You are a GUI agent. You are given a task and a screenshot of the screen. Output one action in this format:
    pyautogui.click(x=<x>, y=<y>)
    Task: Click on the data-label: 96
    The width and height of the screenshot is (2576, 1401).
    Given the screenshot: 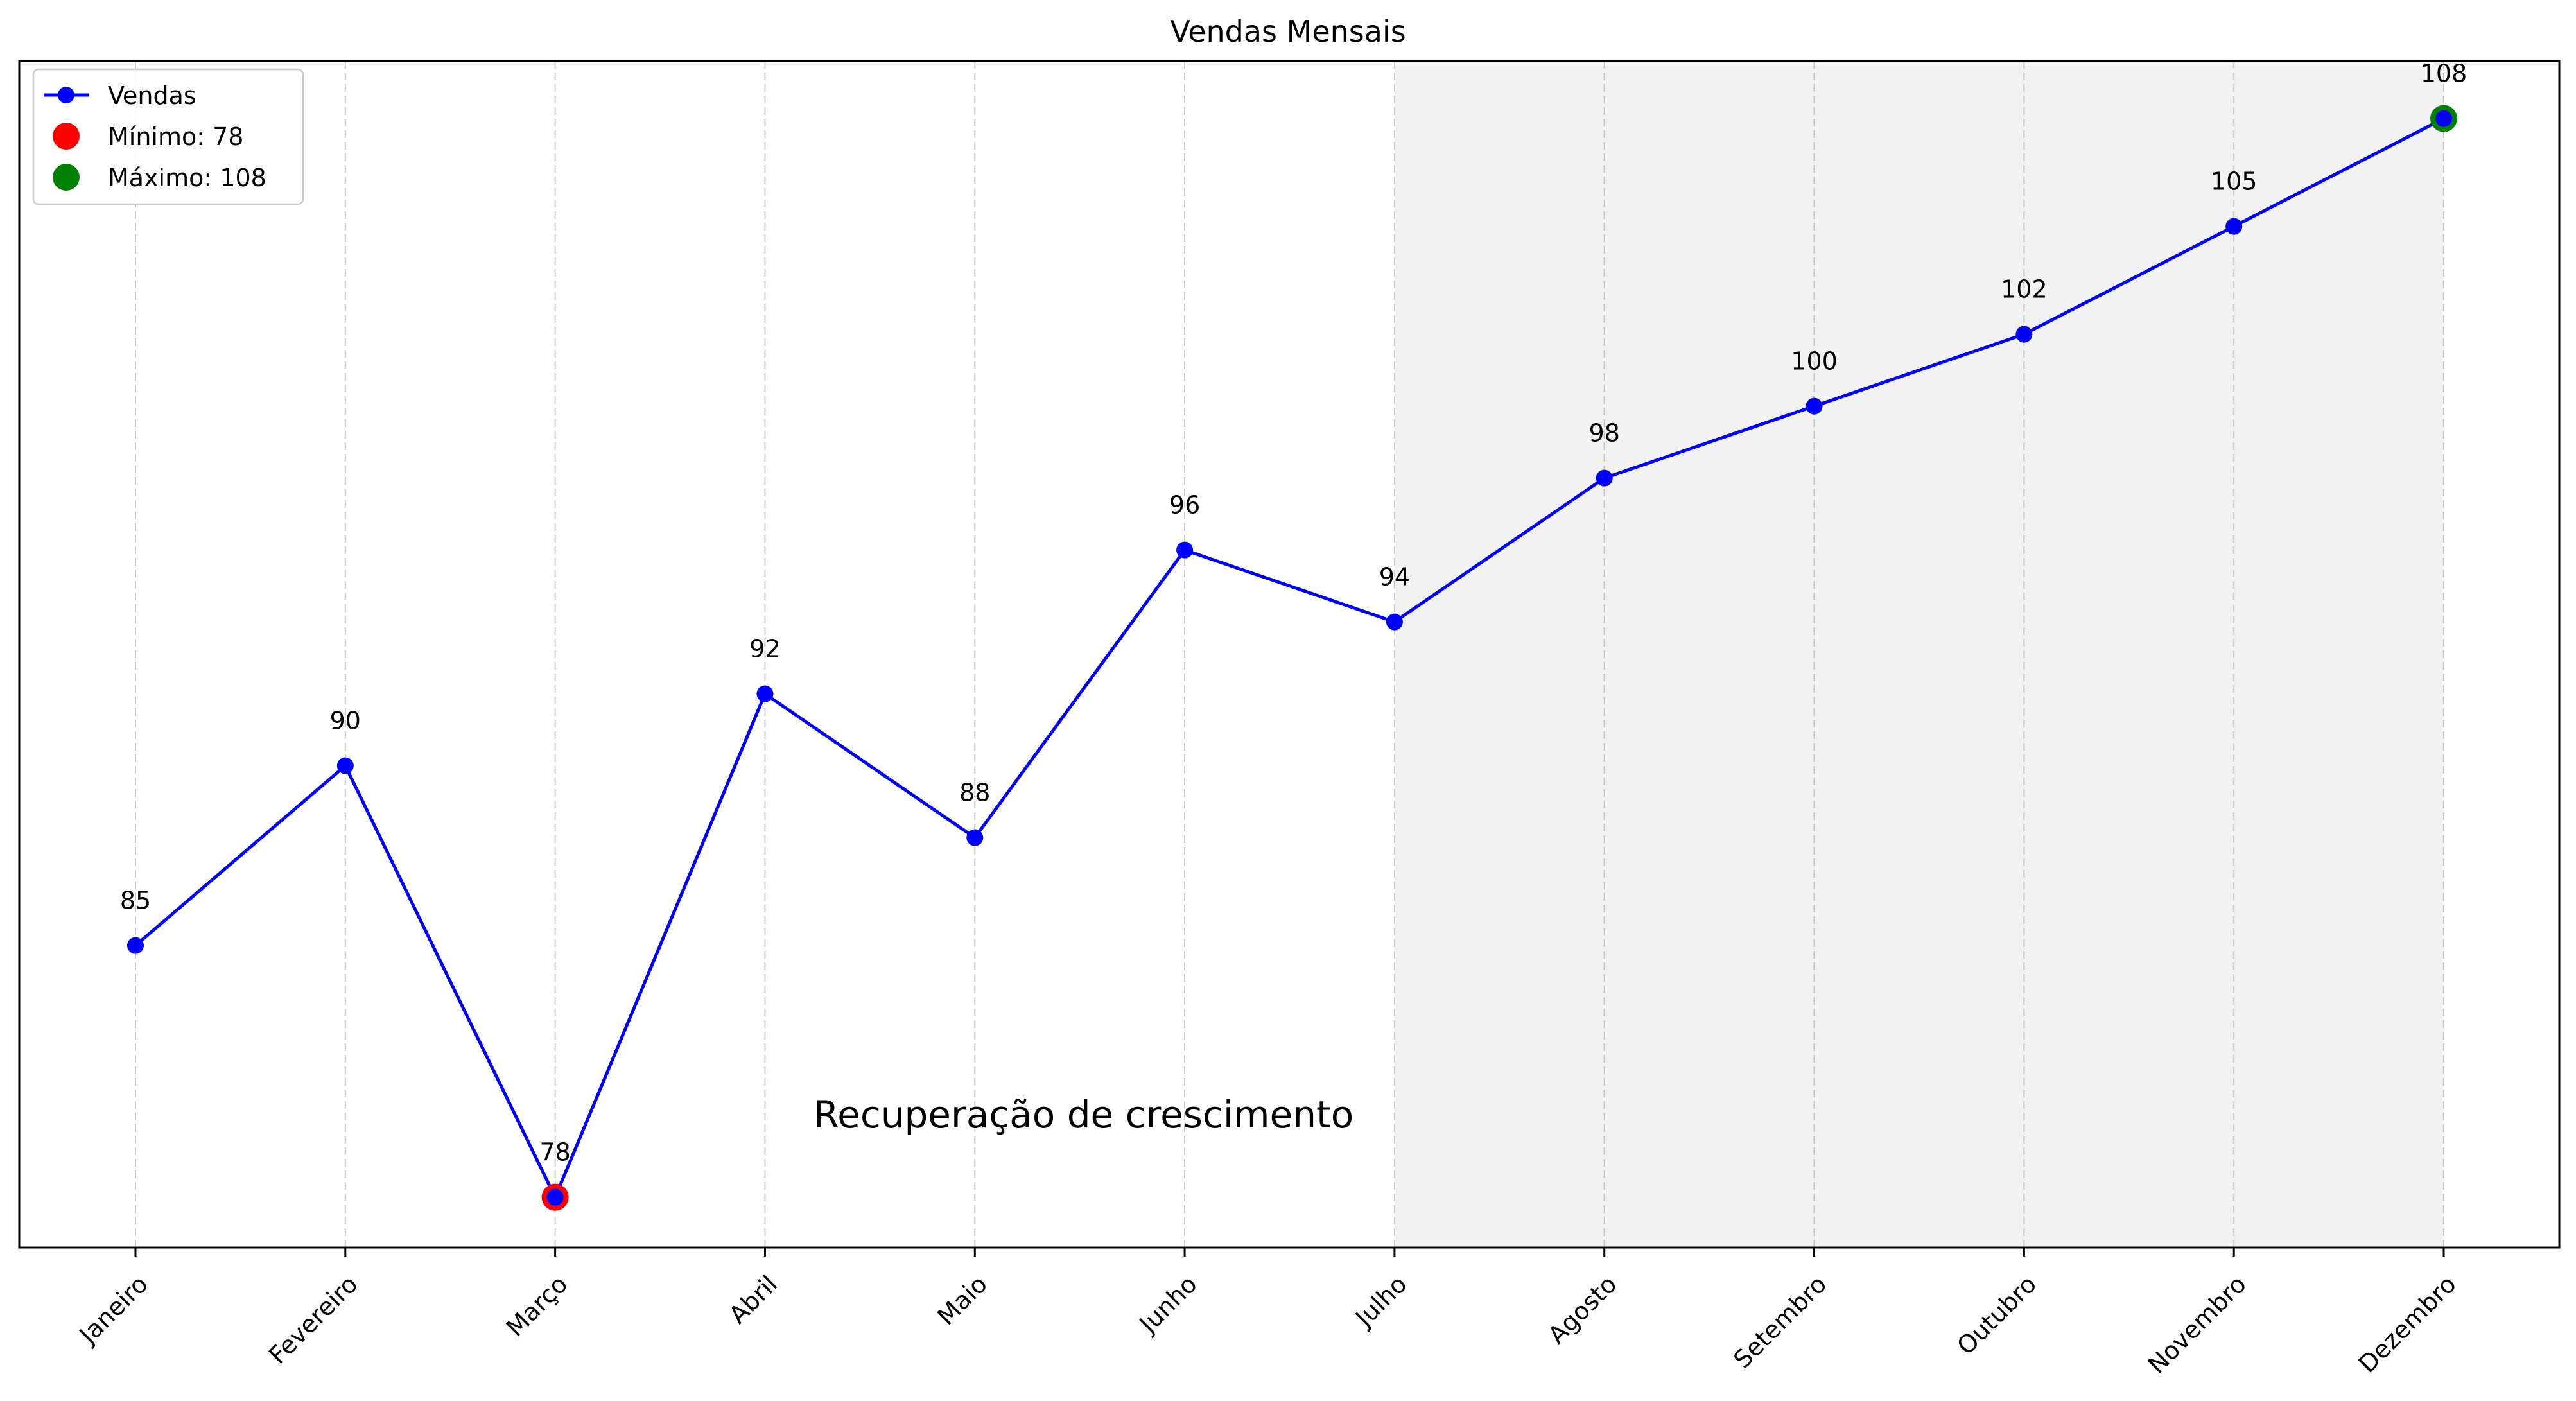 What is the action you would take?
    pyautogui.click(x=1184, y=505)
    